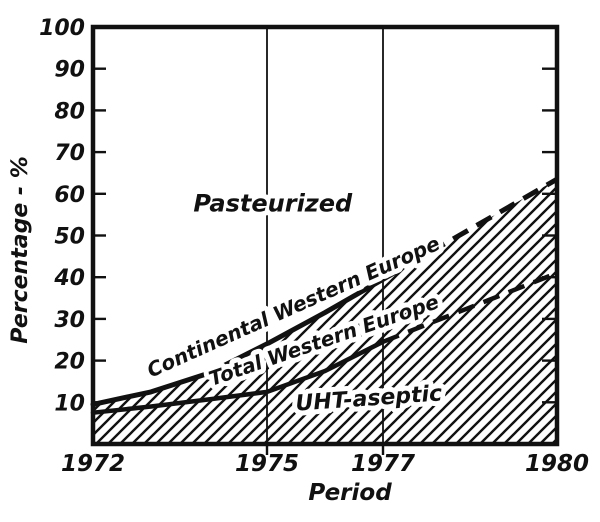 Image resolution: width=600 pixels, height=522 pixels. I want to click on y-tick-label-50: 50, so click(69, 237).